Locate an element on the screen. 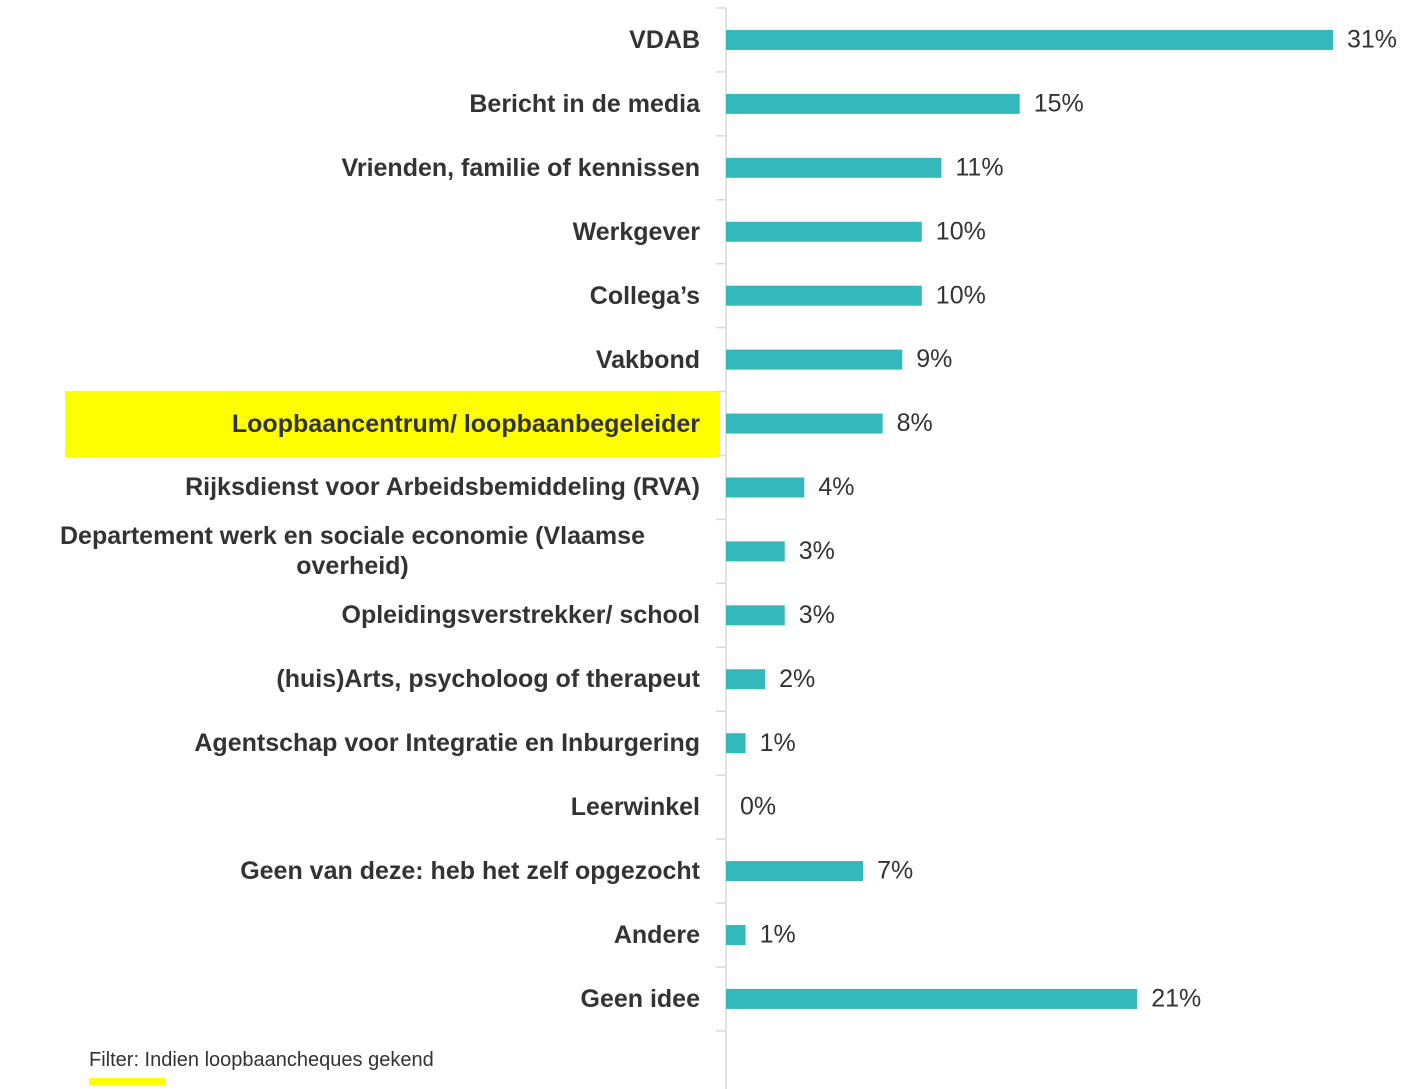  category-label: Opleidingsverstrekker/ school is located at coordinates (520, 615).